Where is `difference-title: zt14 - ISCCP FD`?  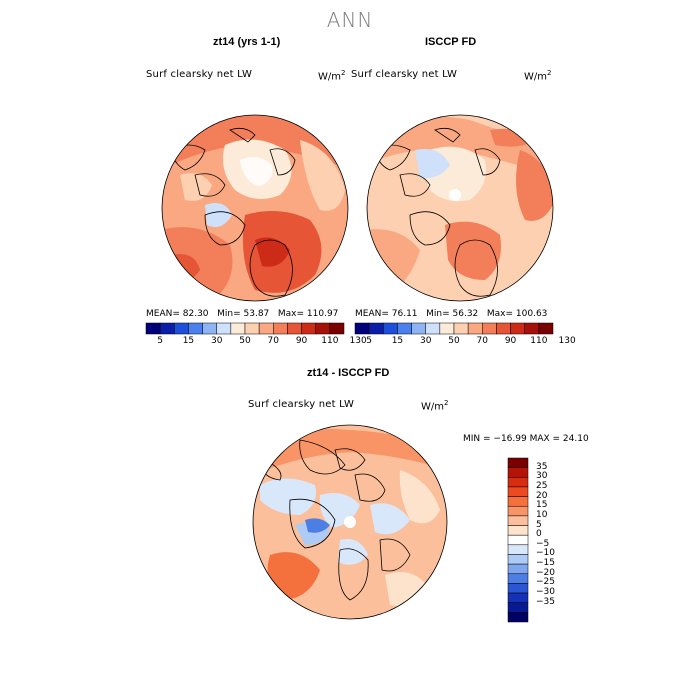
difference-title: zt14 - ISCCP FD is located at coordinates (348, 373).